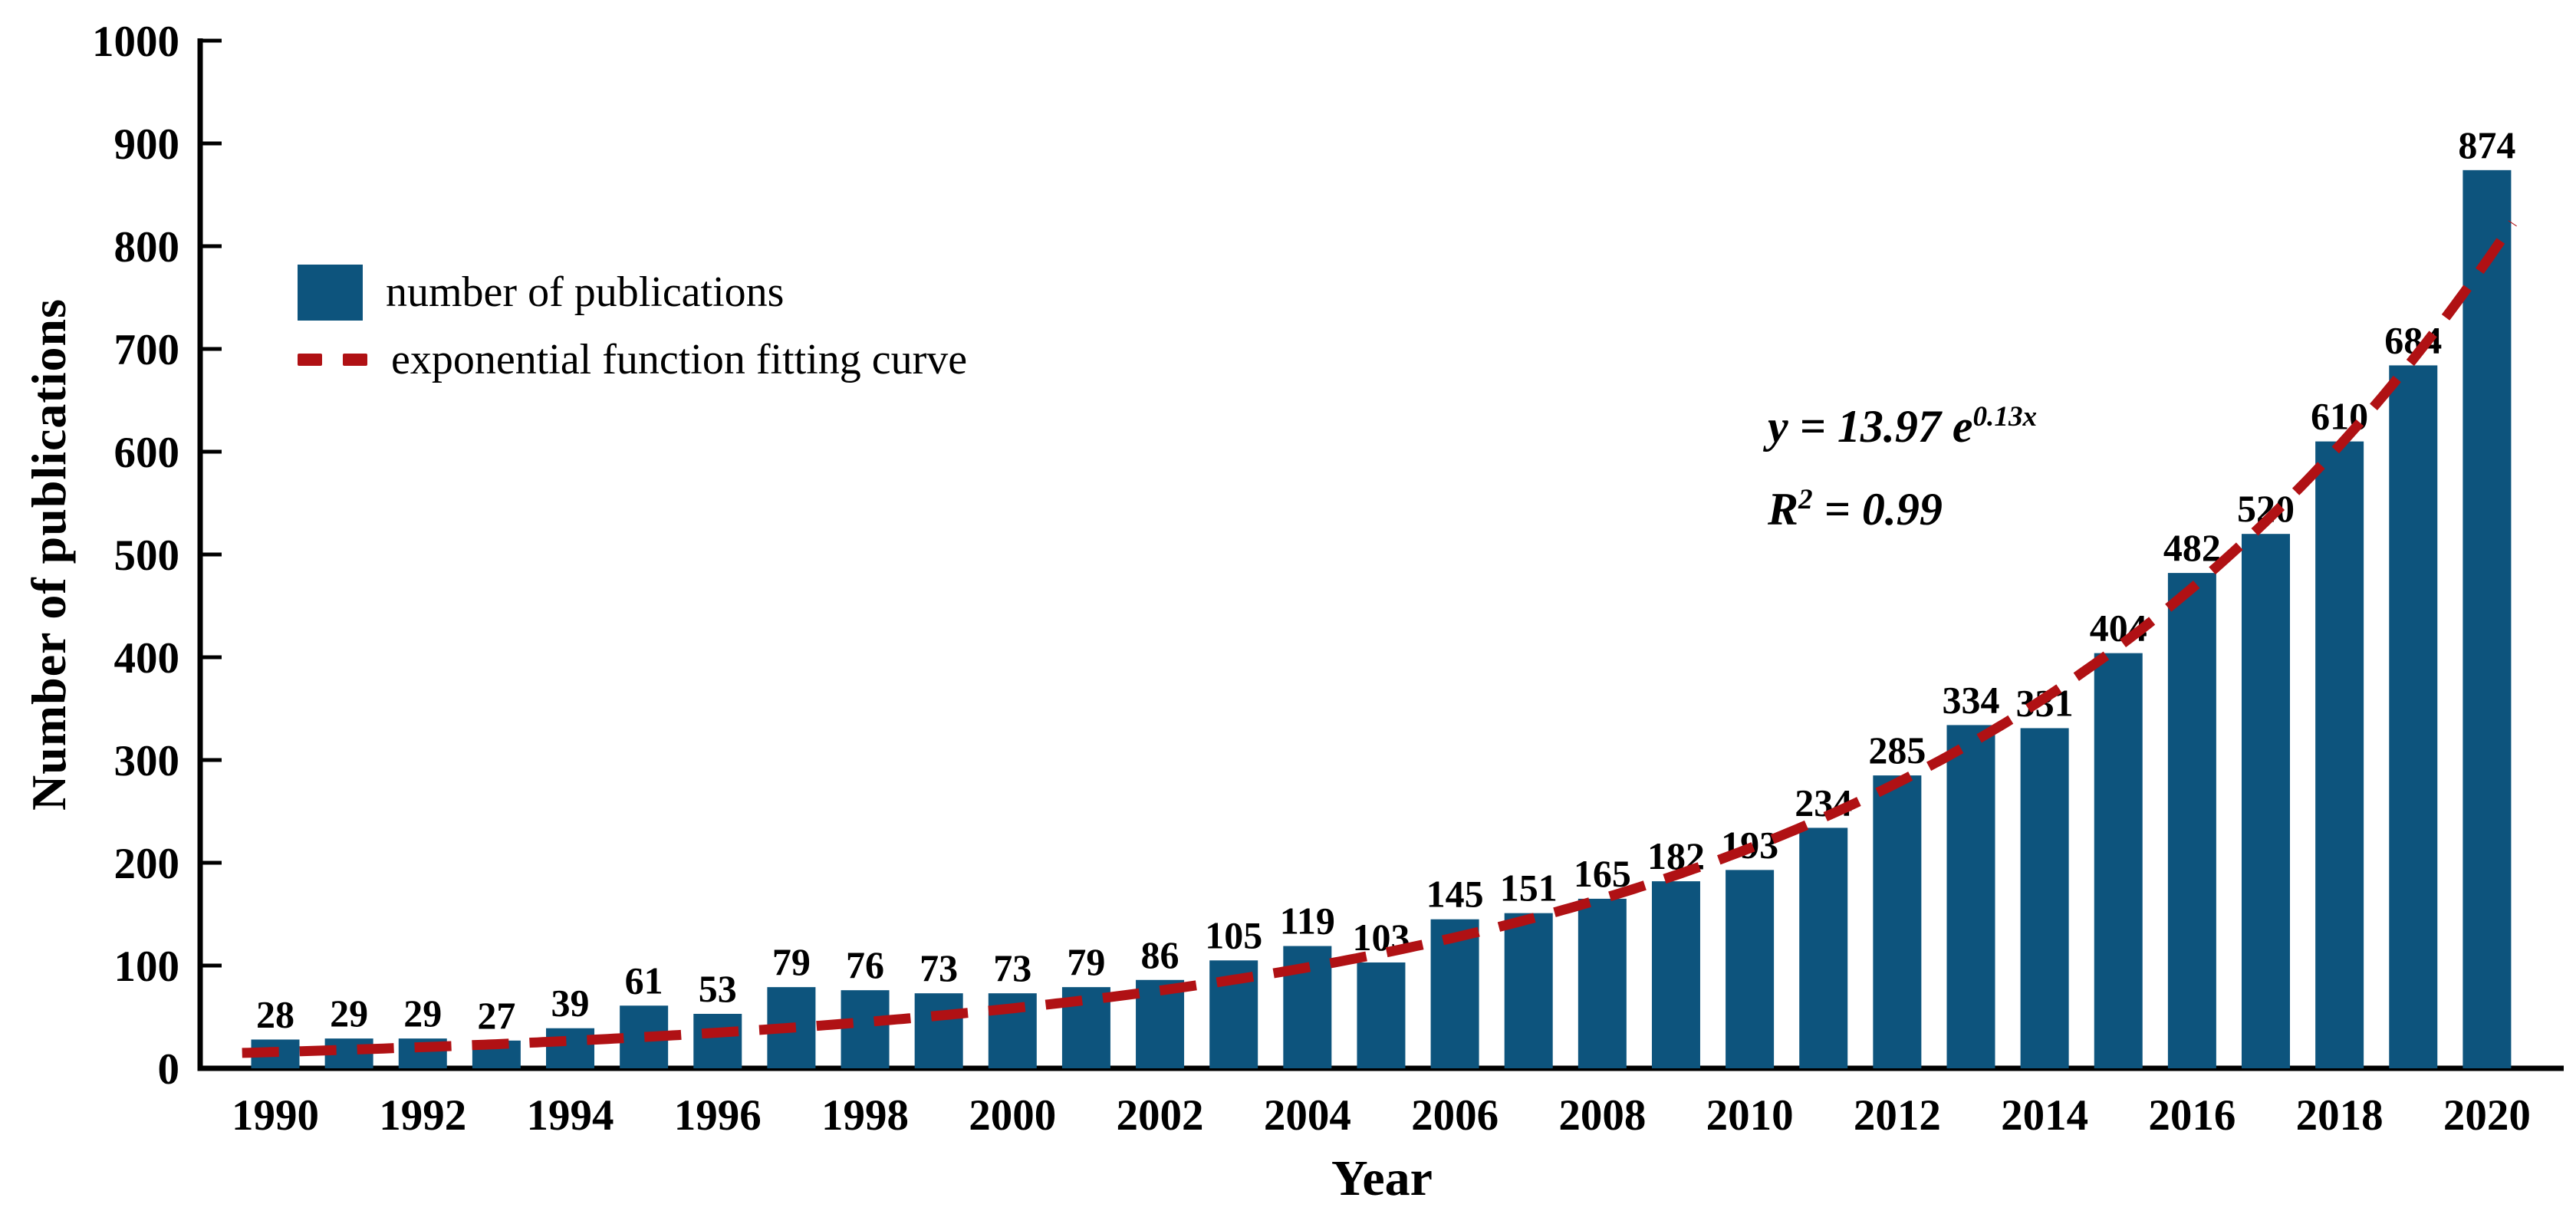 This screenshot has width=2576, height=1224. What do you see at coordinates (1750, 1115) in the screenshot?
I see `x-tick-label: 2010` at bounding box center [1750, 1115].